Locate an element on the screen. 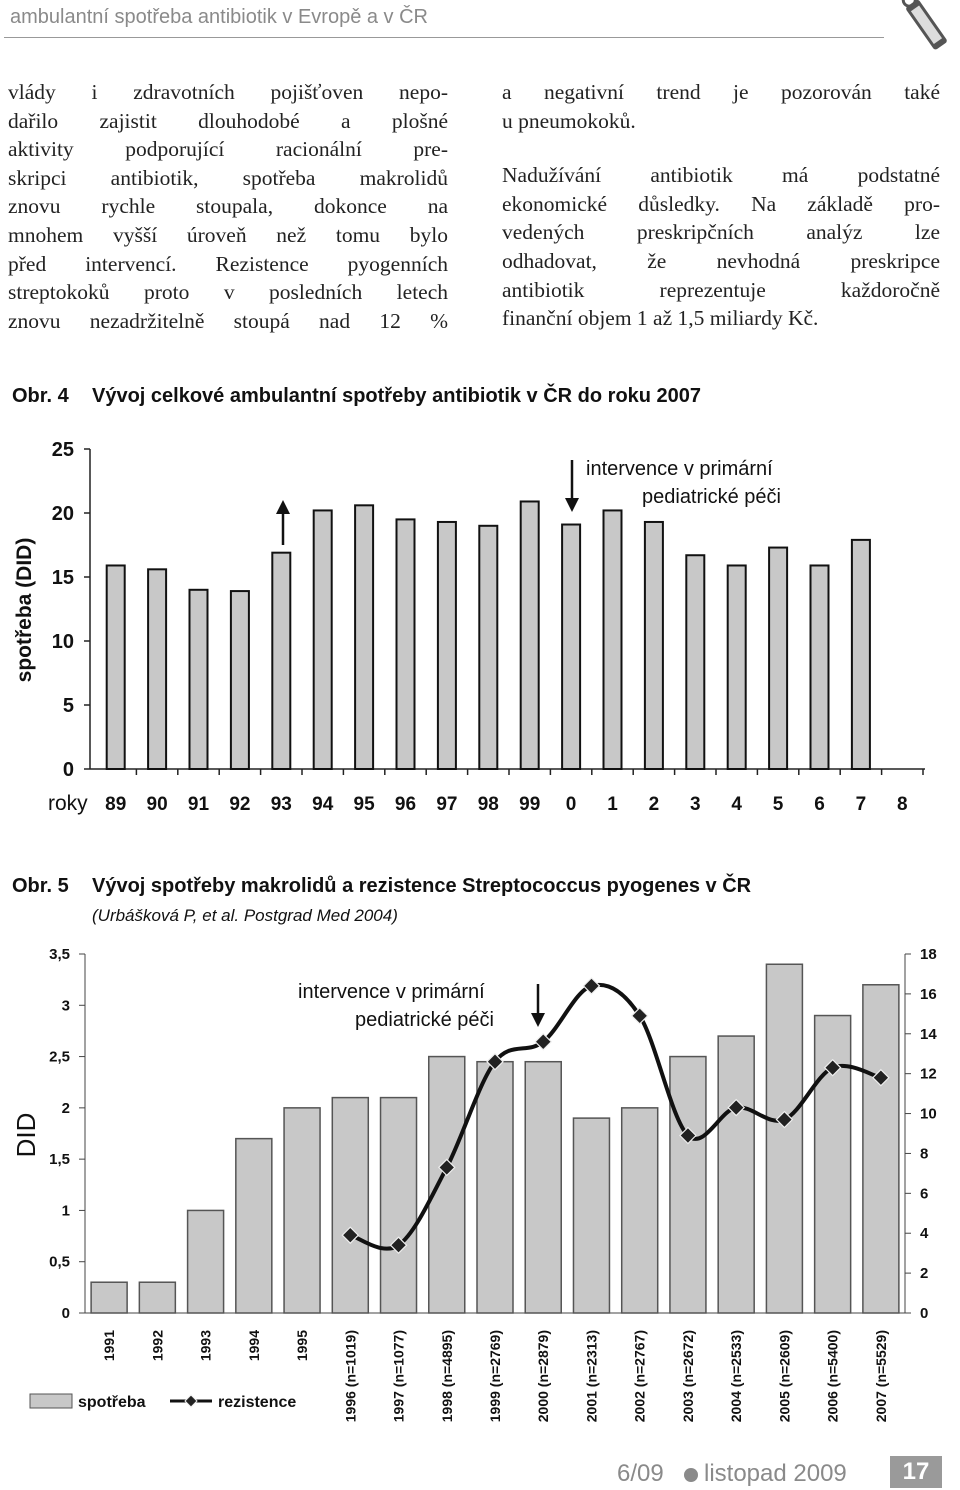 This screenshot has width=960, height=1490. x-tick-label: 1991 is located at coordinates (109, 1345).